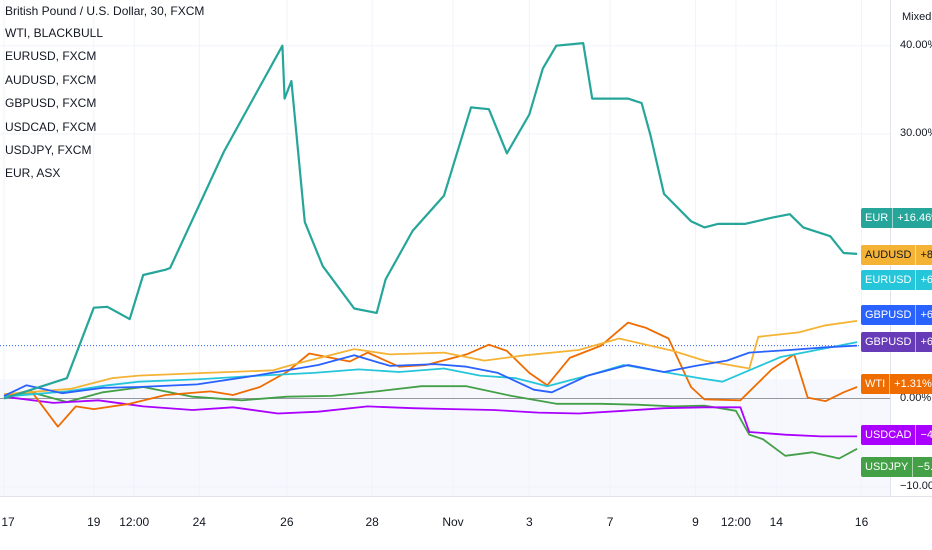 The height and width of the screenshot is (550, 932). Describe the element at coordinates (916, 485) in the screenshot. I see `y-tick-label: −10.00%` at that location.